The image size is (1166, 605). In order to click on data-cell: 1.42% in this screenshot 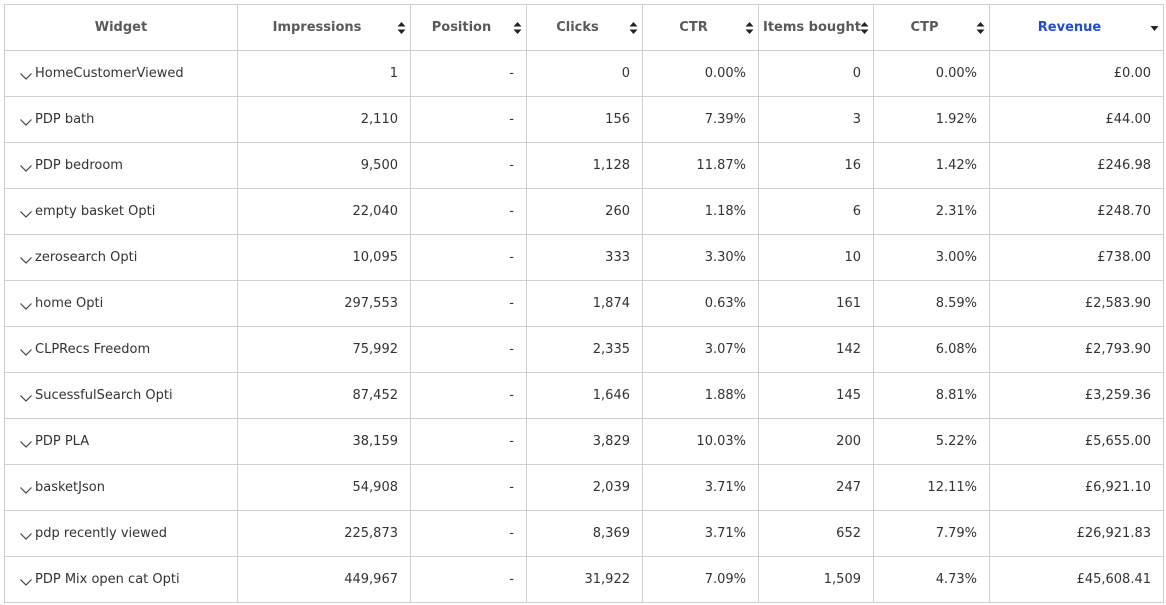, I will do `click(931, 165)`.